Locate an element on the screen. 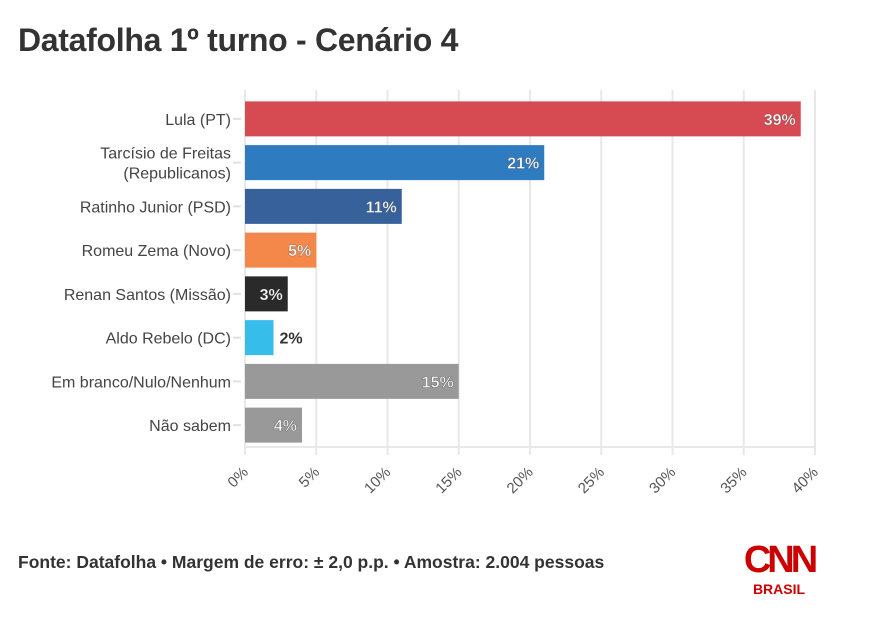 This screenshot has height=629, width=870. cnn-brasil-logo: CNN BRASIL is located at coordinates (779, 569).